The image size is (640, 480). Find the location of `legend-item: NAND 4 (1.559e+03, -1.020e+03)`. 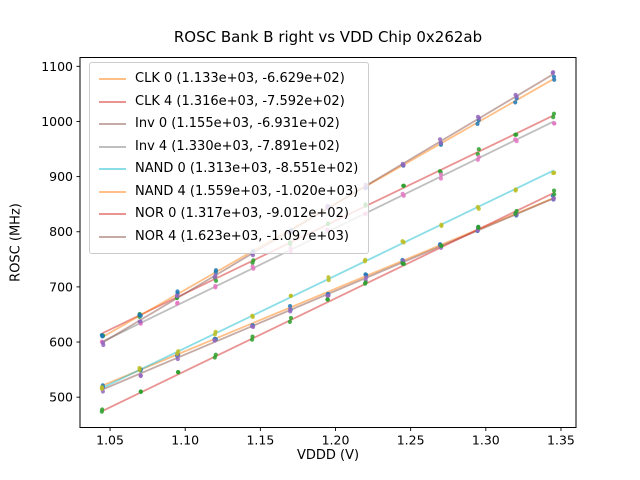

legend-item: NAND 4 (1.559e+03, -1.020e+03) is located at coordinates (228, 192).